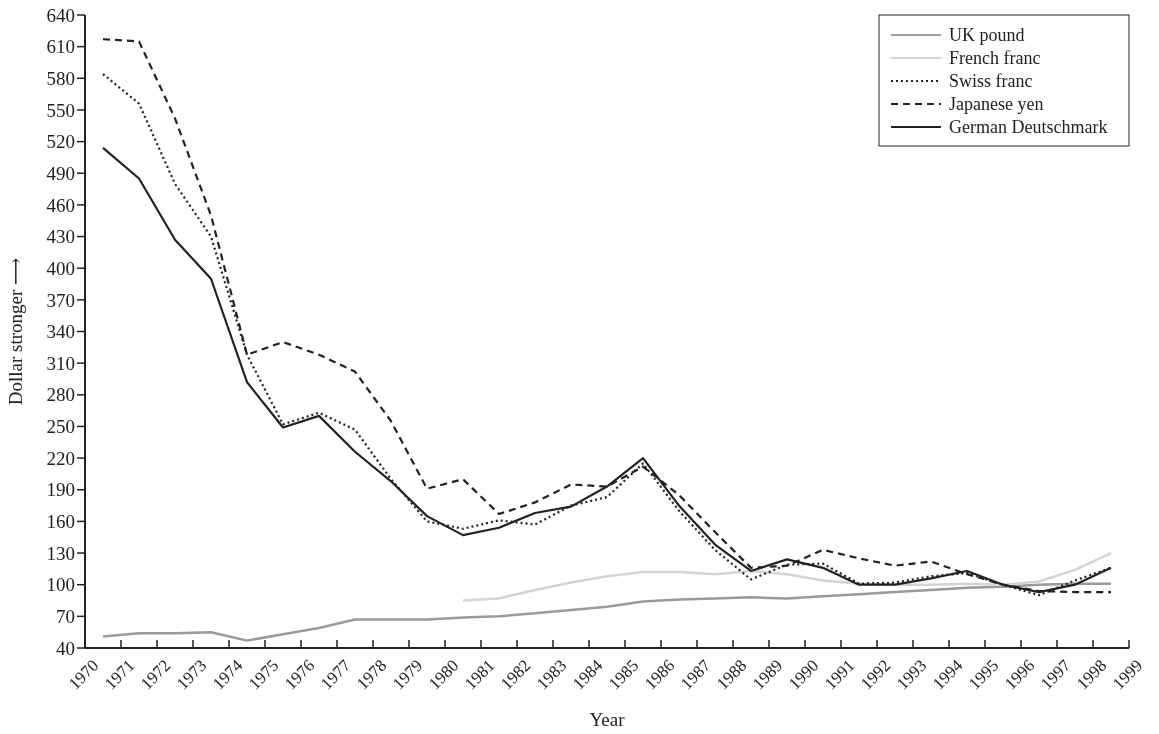 The height and width of the screenshot is (734, 1159). I want to click on y-tick-label: 190, so click(60, 490).